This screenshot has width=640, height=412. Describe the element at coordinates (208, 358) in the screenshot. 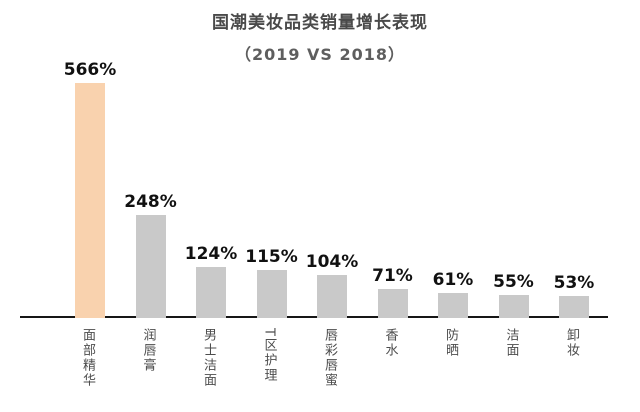

I see `category-label-2: 男士洁面` at that location.